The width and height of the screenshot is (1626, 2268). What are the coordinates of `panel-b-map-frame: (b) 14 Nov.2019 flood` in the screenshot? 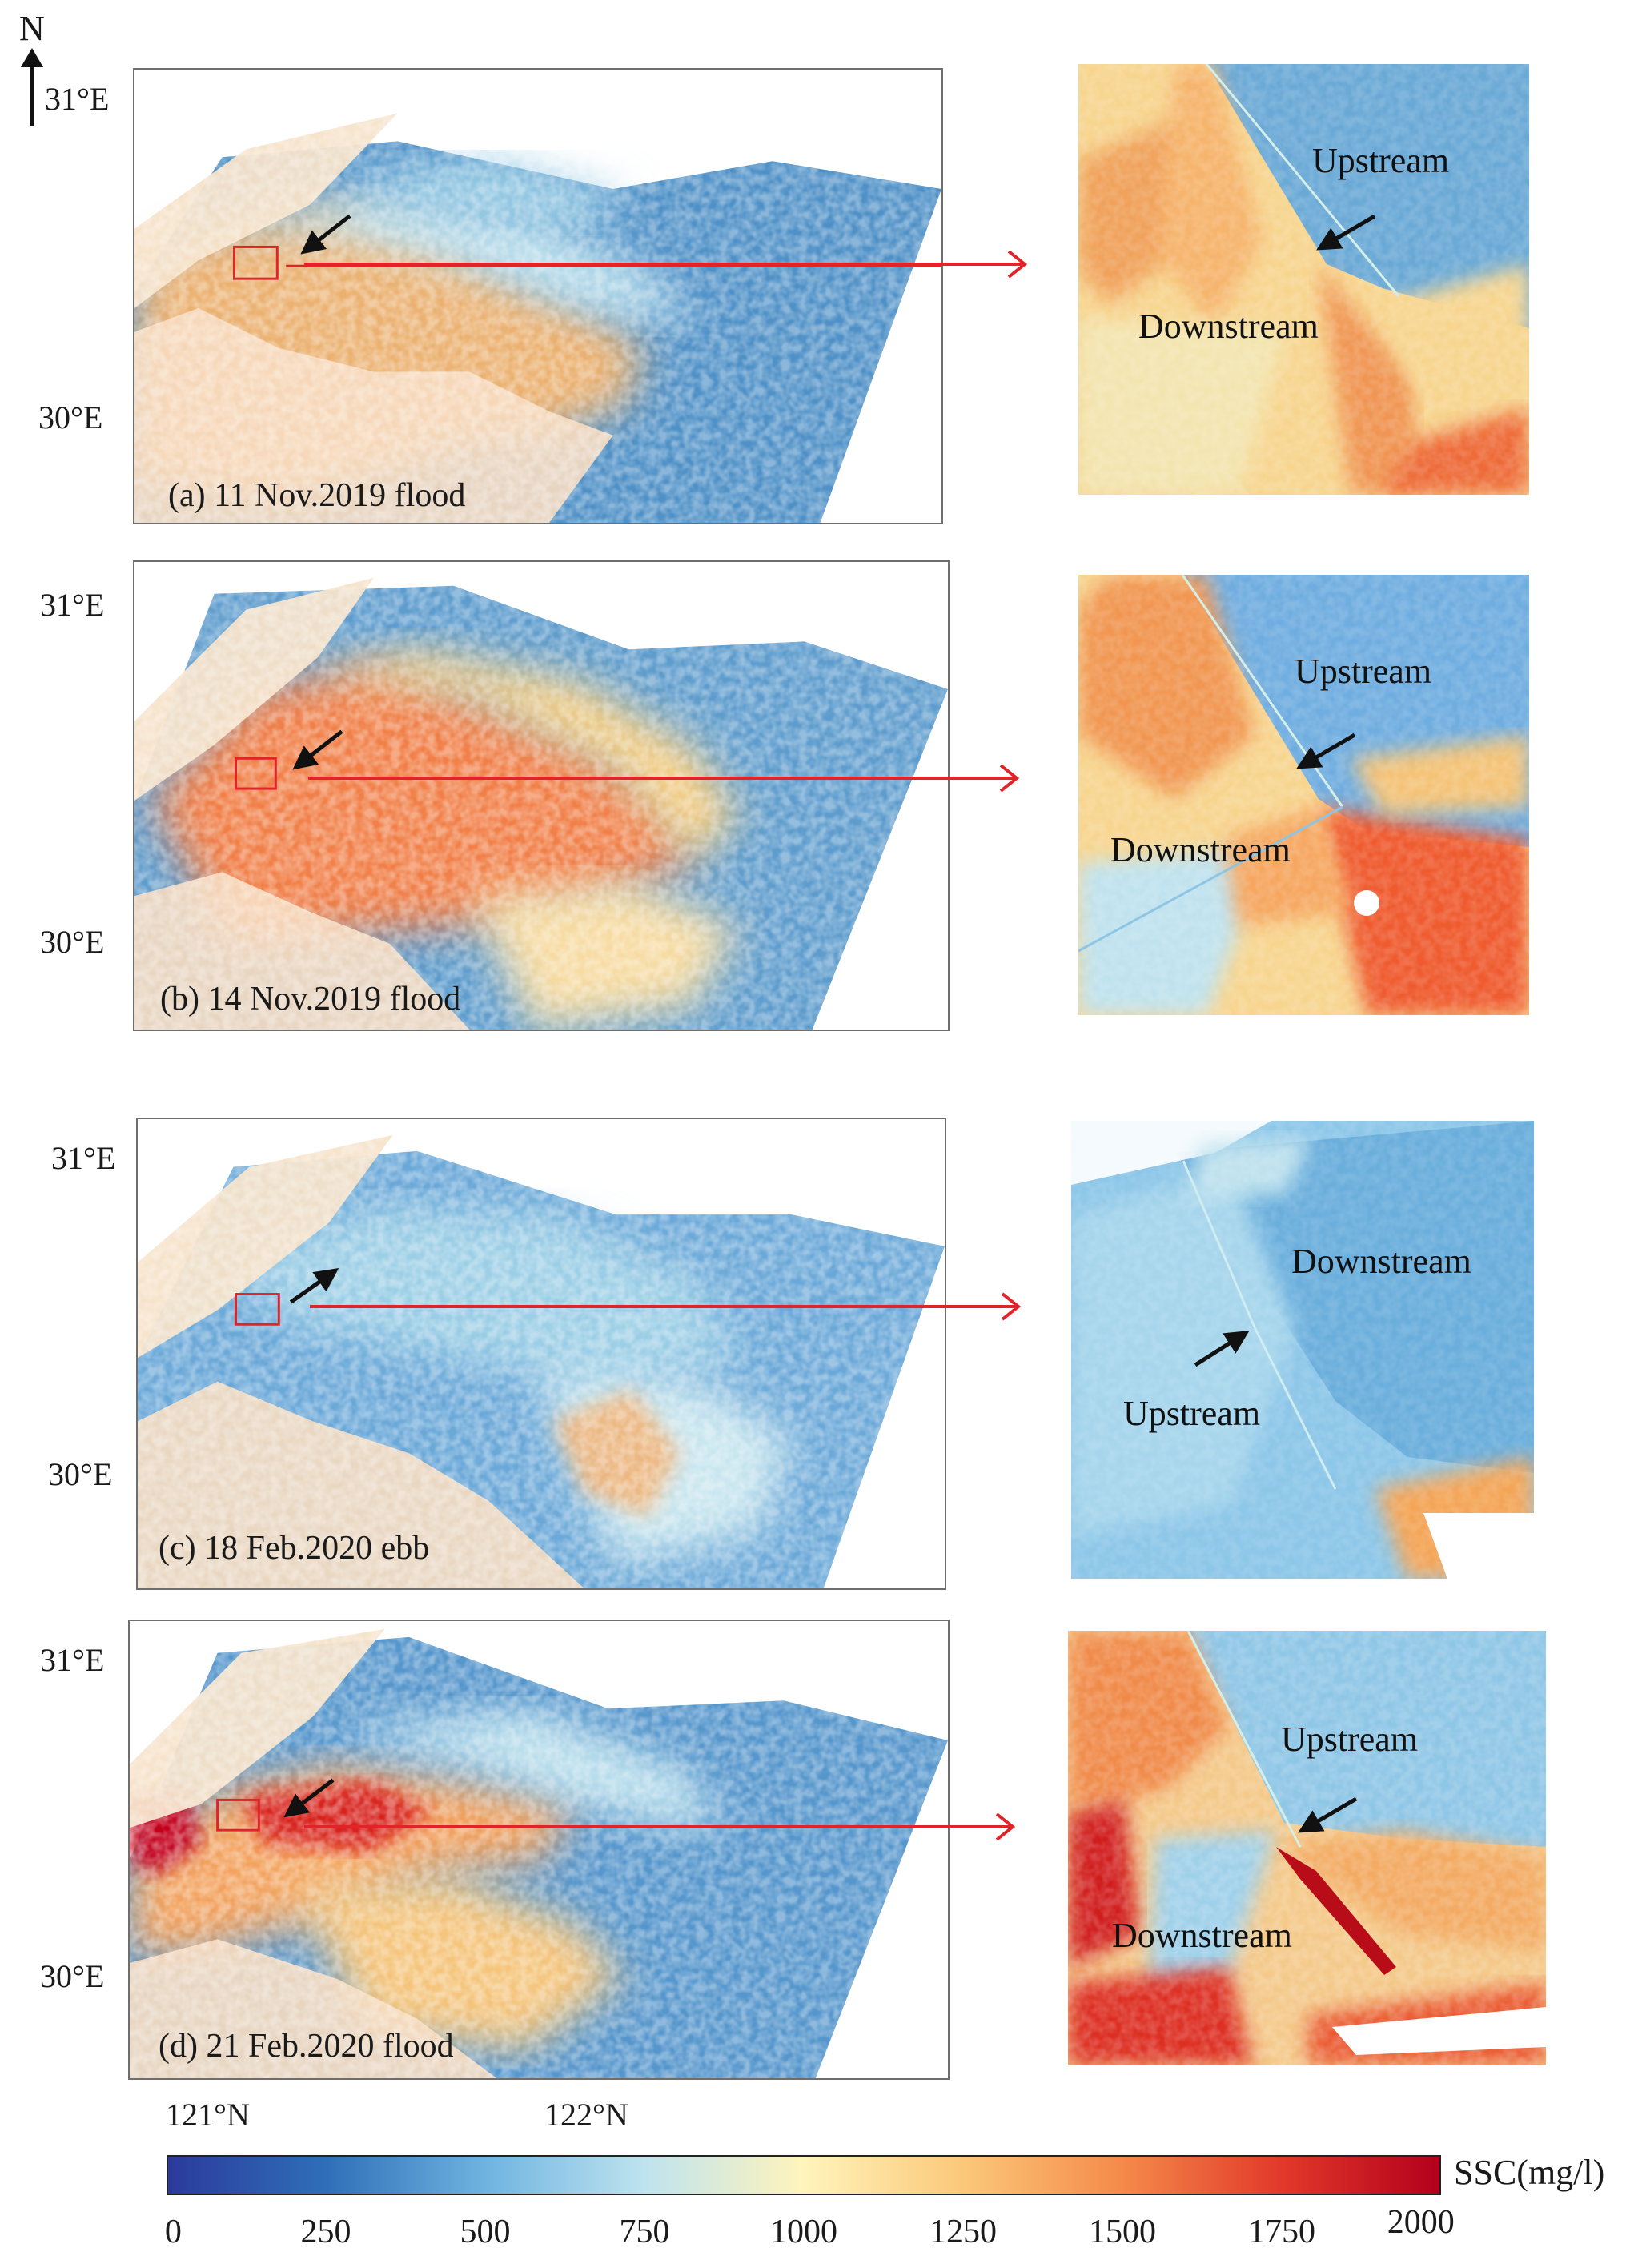 It's located at (541, 795).